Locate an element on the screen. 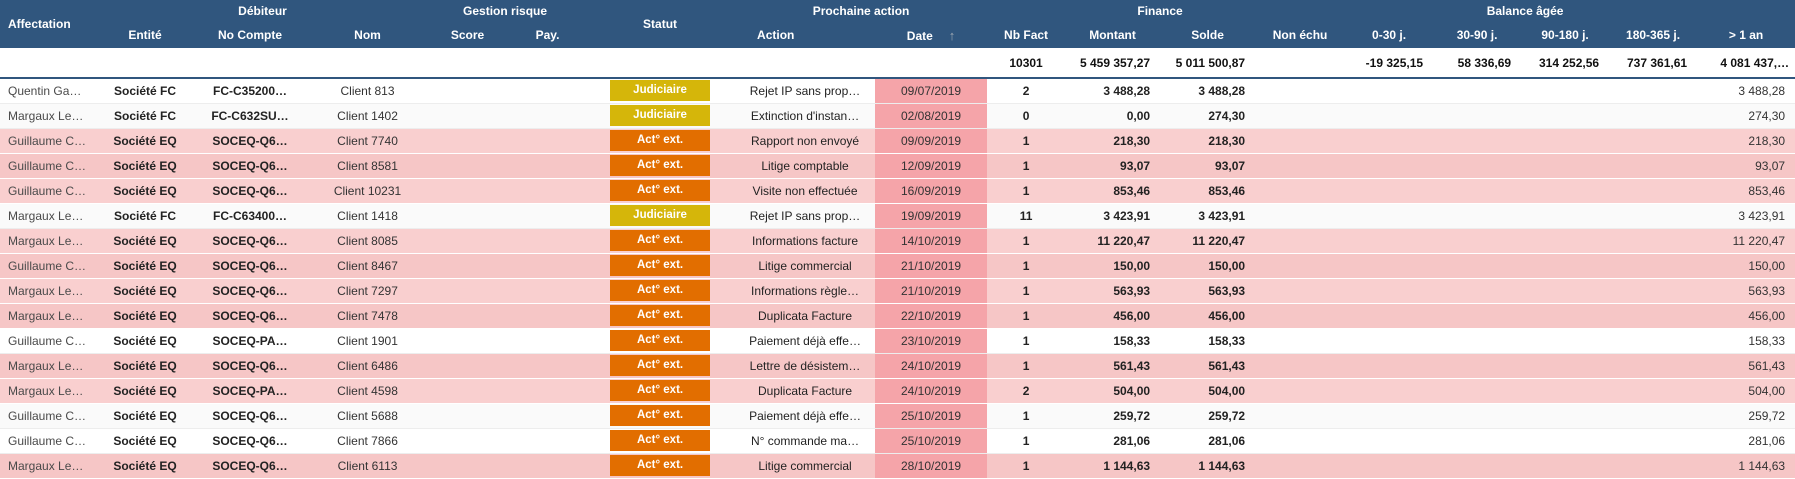 This screenshot has width=1795, height=479. cell-over-1y: 218,30 is located at coordinates (1746, 141).